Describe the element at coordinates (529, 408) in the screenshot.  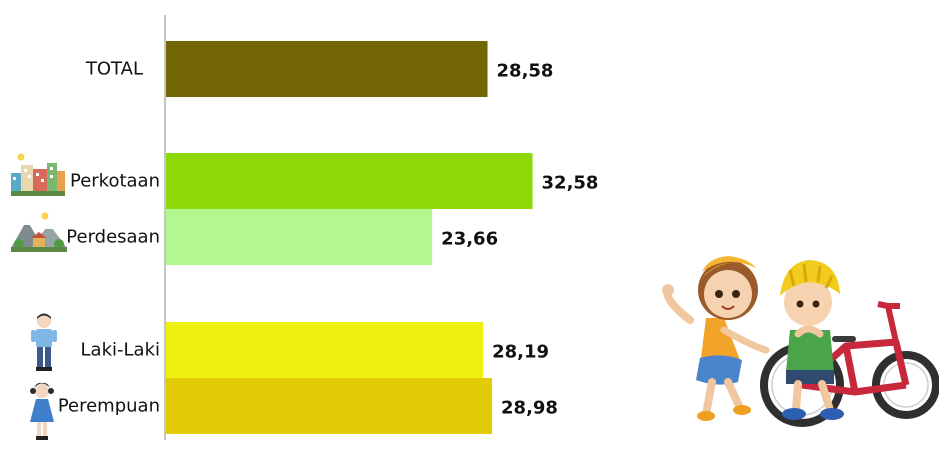
I see `value-label-perempuan: 28,98` at that location.